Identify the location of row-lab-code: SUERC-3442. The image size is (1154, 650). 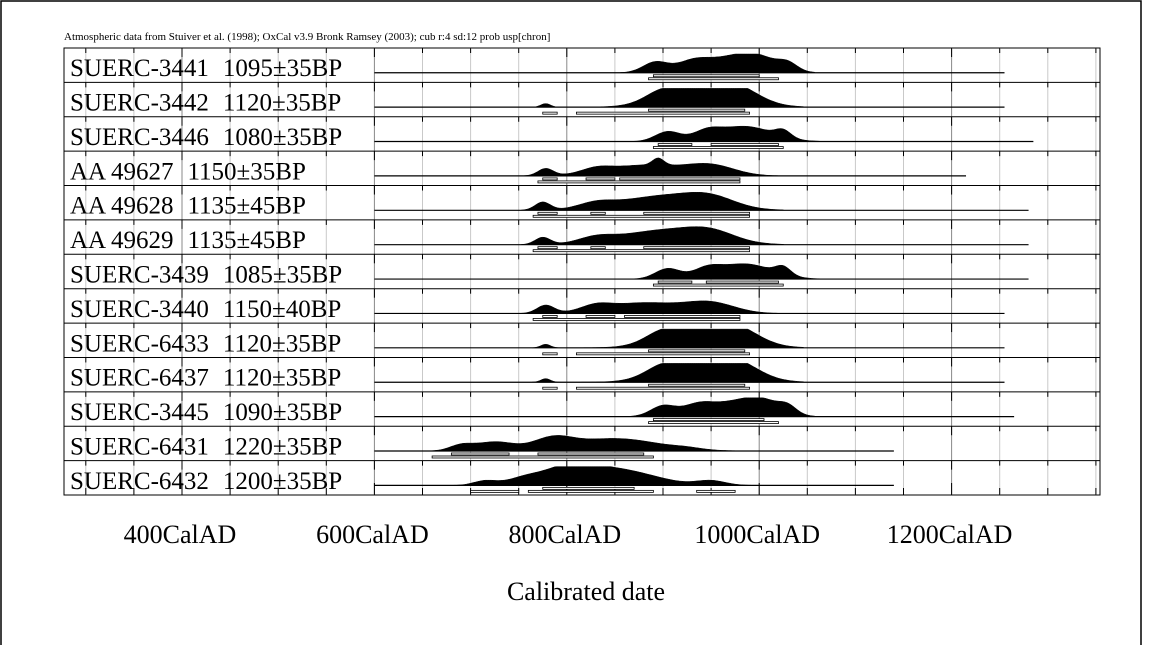
(139, 103).